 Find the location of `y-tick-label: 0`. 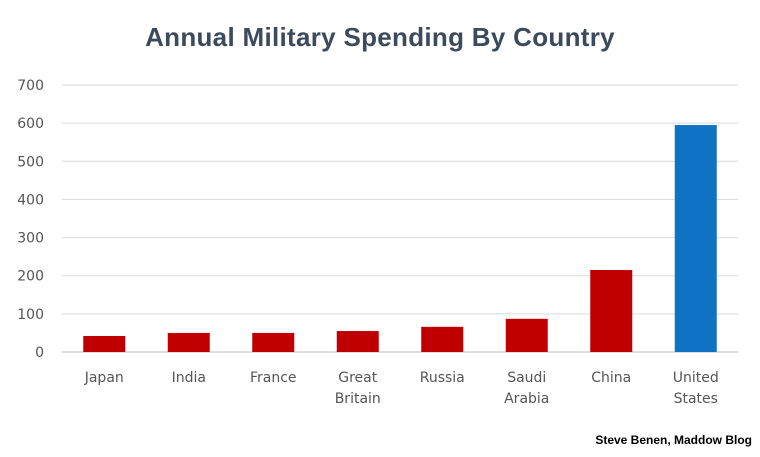

y-tick-label: 0 is located at coordinates (39, 353).